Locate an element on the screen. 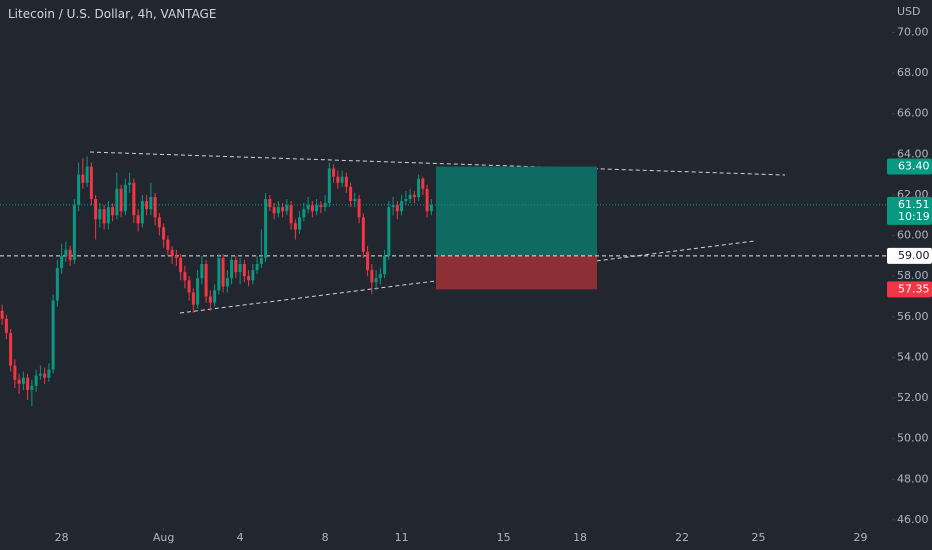  y-tick-label: 46.00 is located at coordinates (913, 519).